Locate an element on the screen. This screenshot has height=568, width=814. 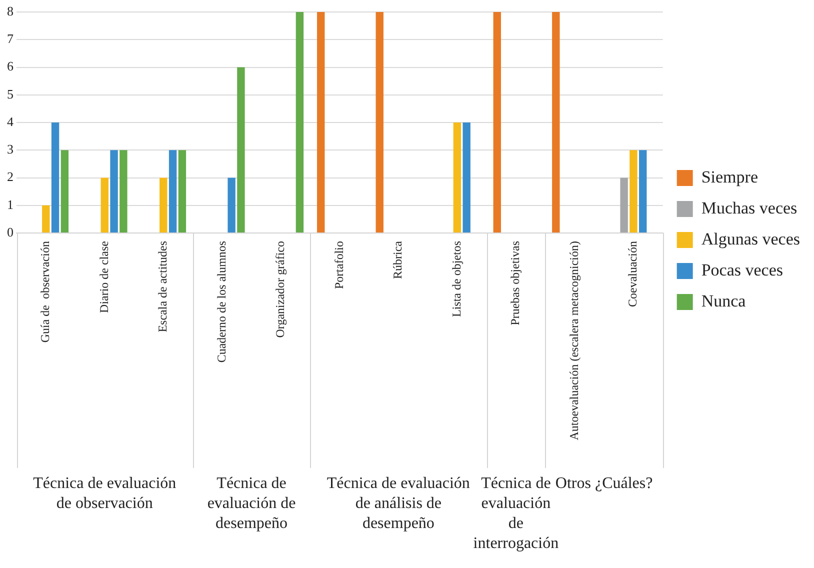
y-tick-label: 3 is located at coordinates (10, 149).